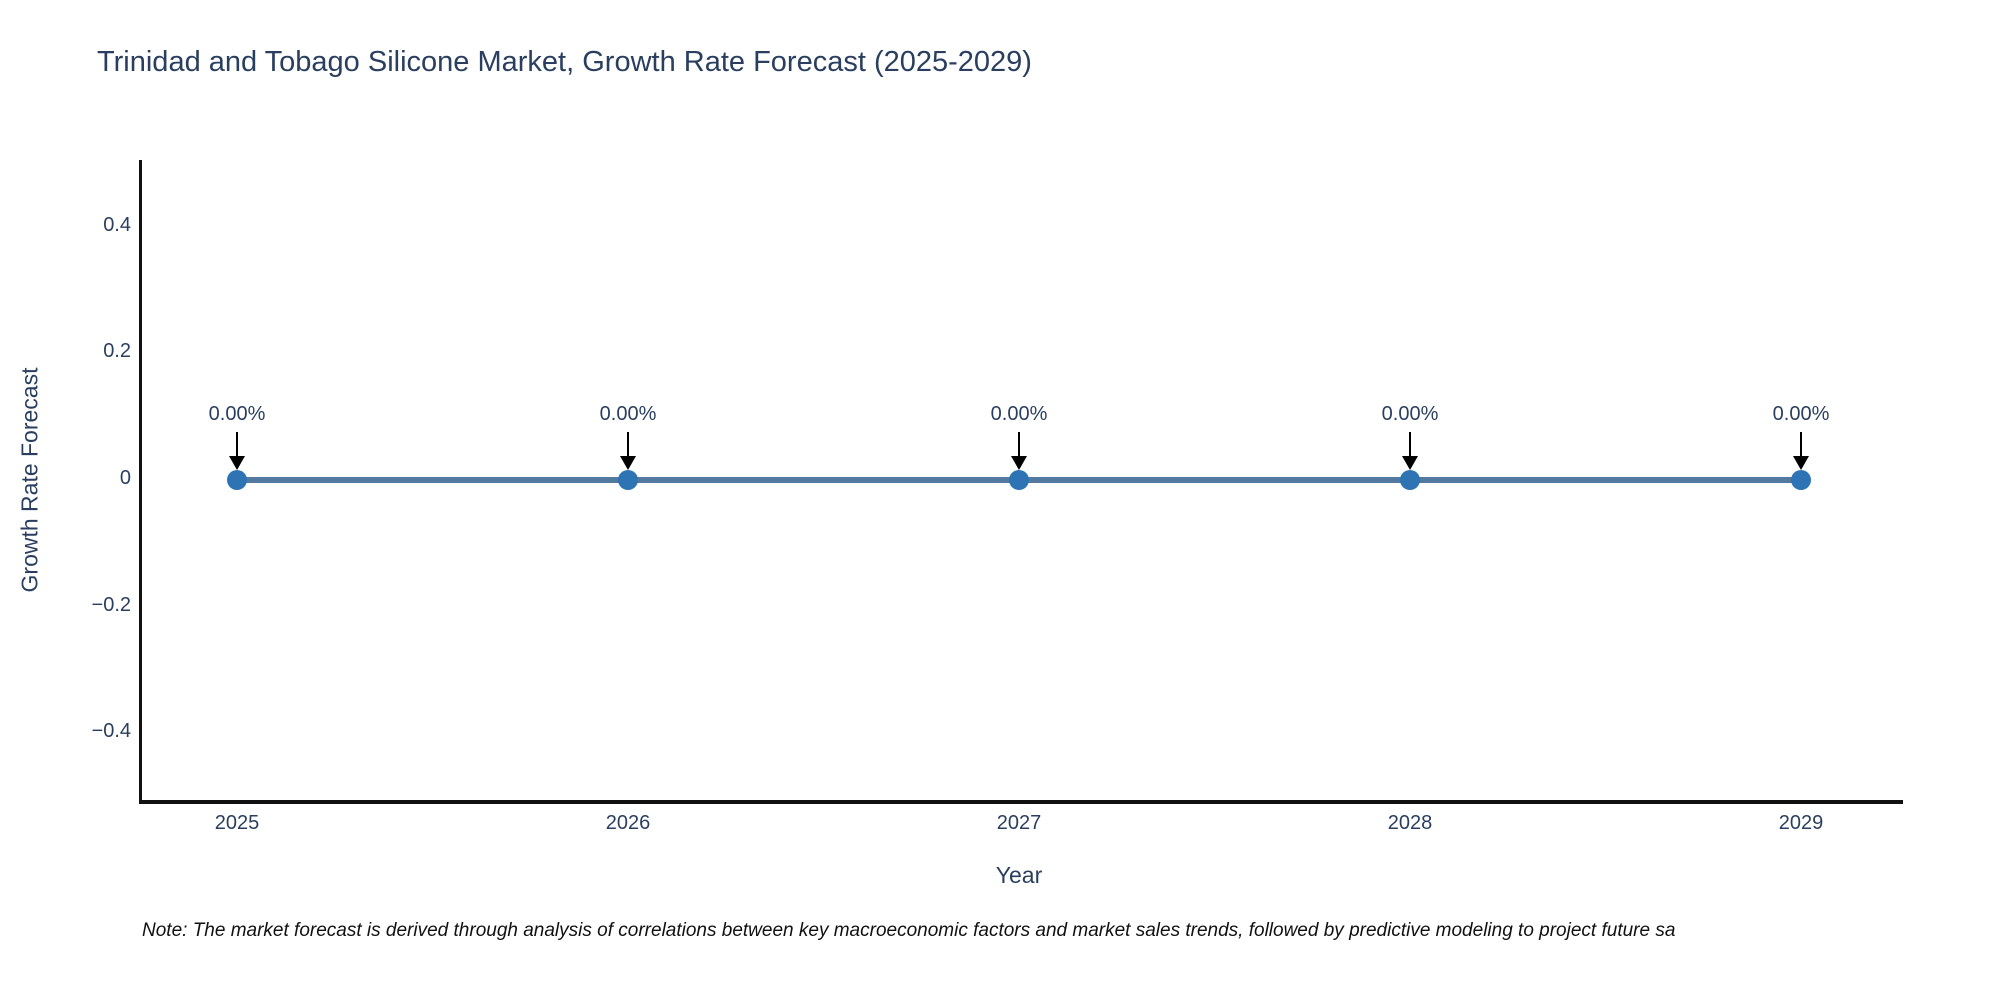 The width and height of the screenshot is (2000, 1000). I want to click on y-tick-label: −0.4, so click(111, 731).